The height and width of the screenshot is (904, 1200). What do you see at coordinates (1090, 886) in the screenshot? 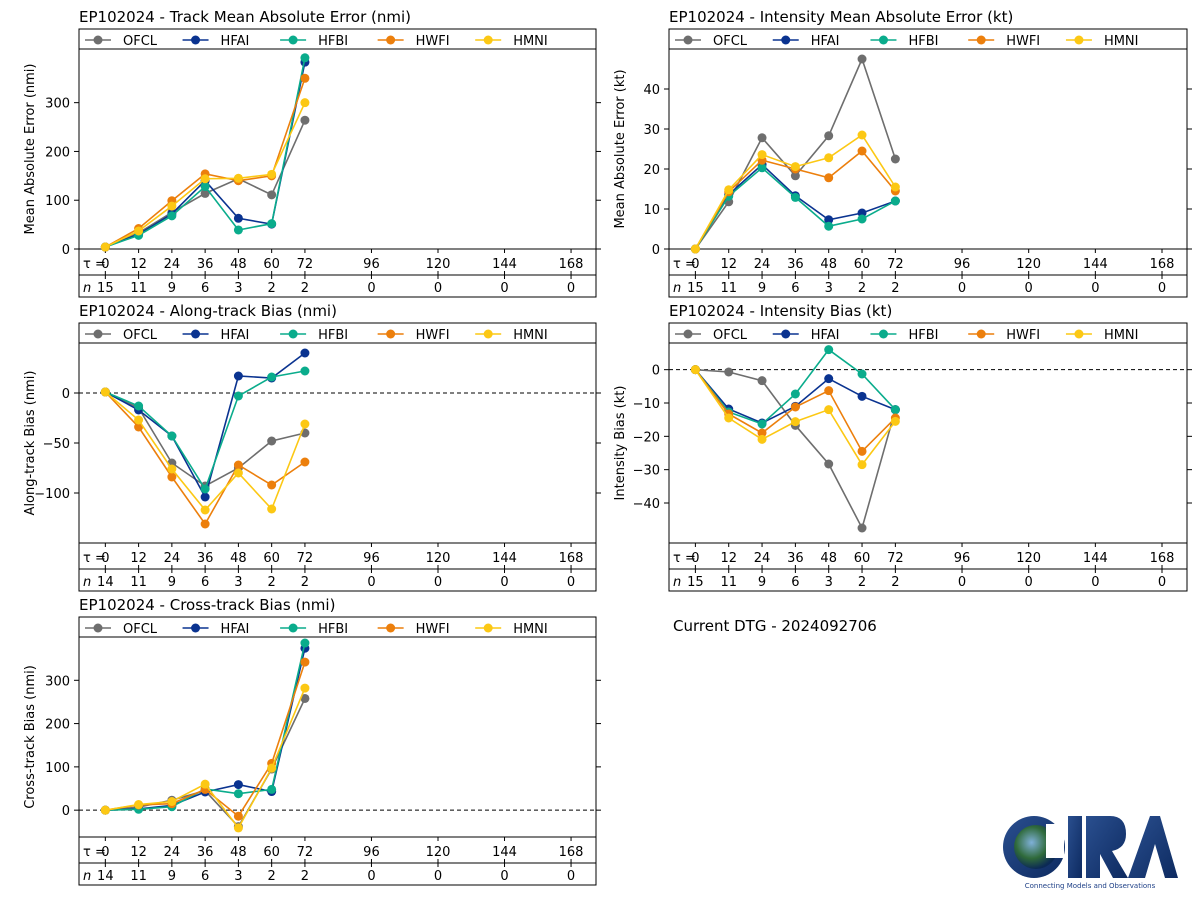
I see `logo-tagline: Connecting Models and Observations` at bounding box center [1090, 886].